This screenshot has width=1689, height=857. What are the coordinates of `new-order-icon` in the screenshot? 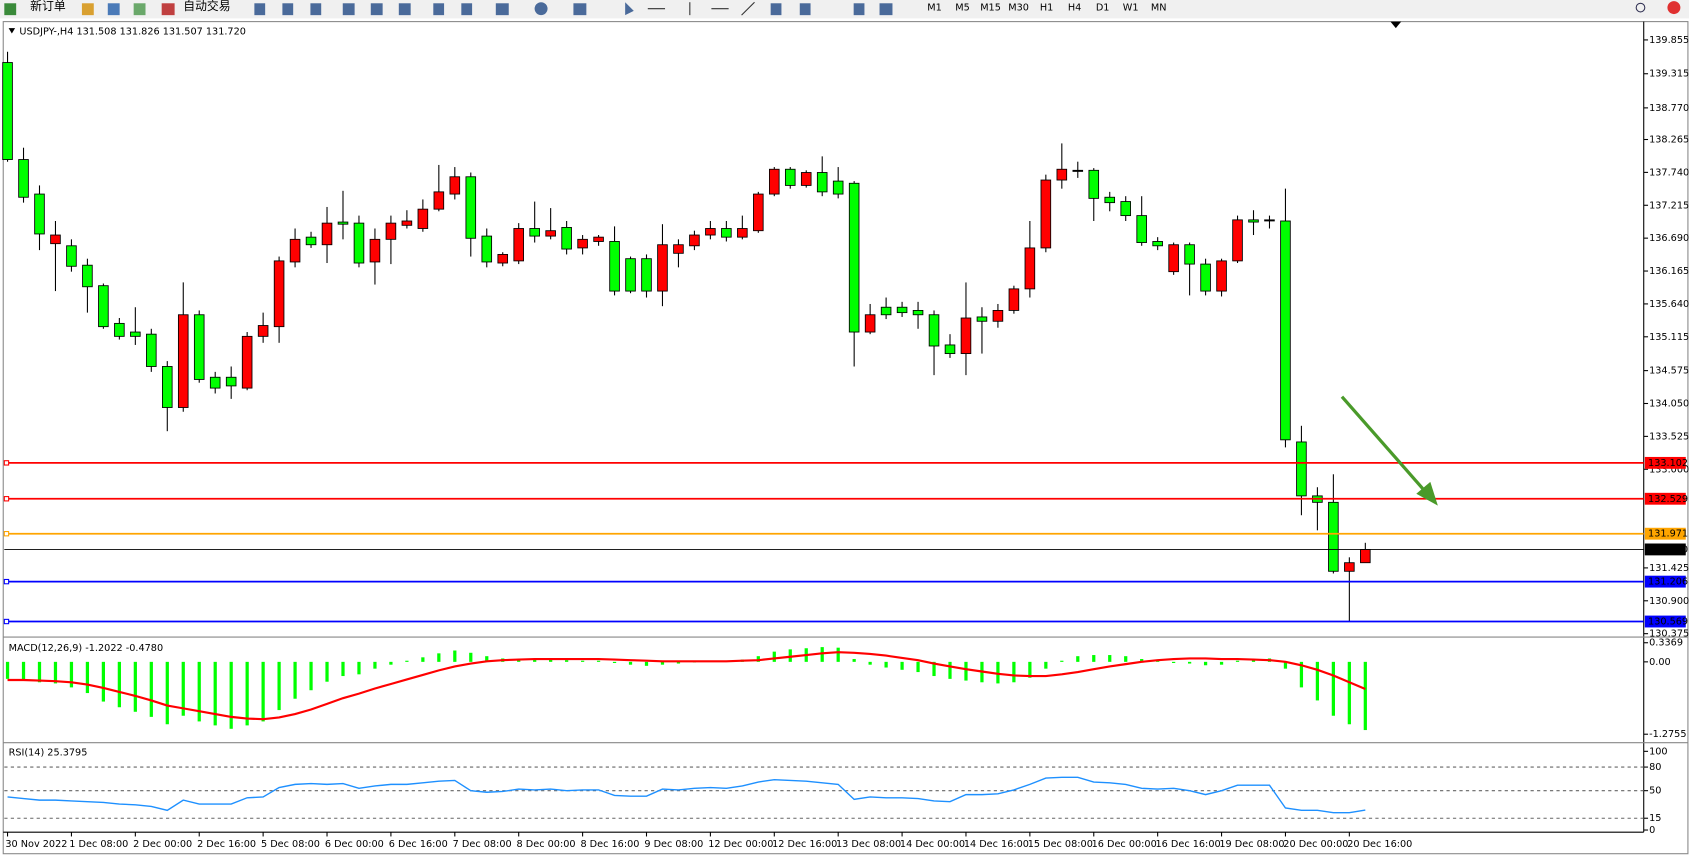 It's located at (10, 9).